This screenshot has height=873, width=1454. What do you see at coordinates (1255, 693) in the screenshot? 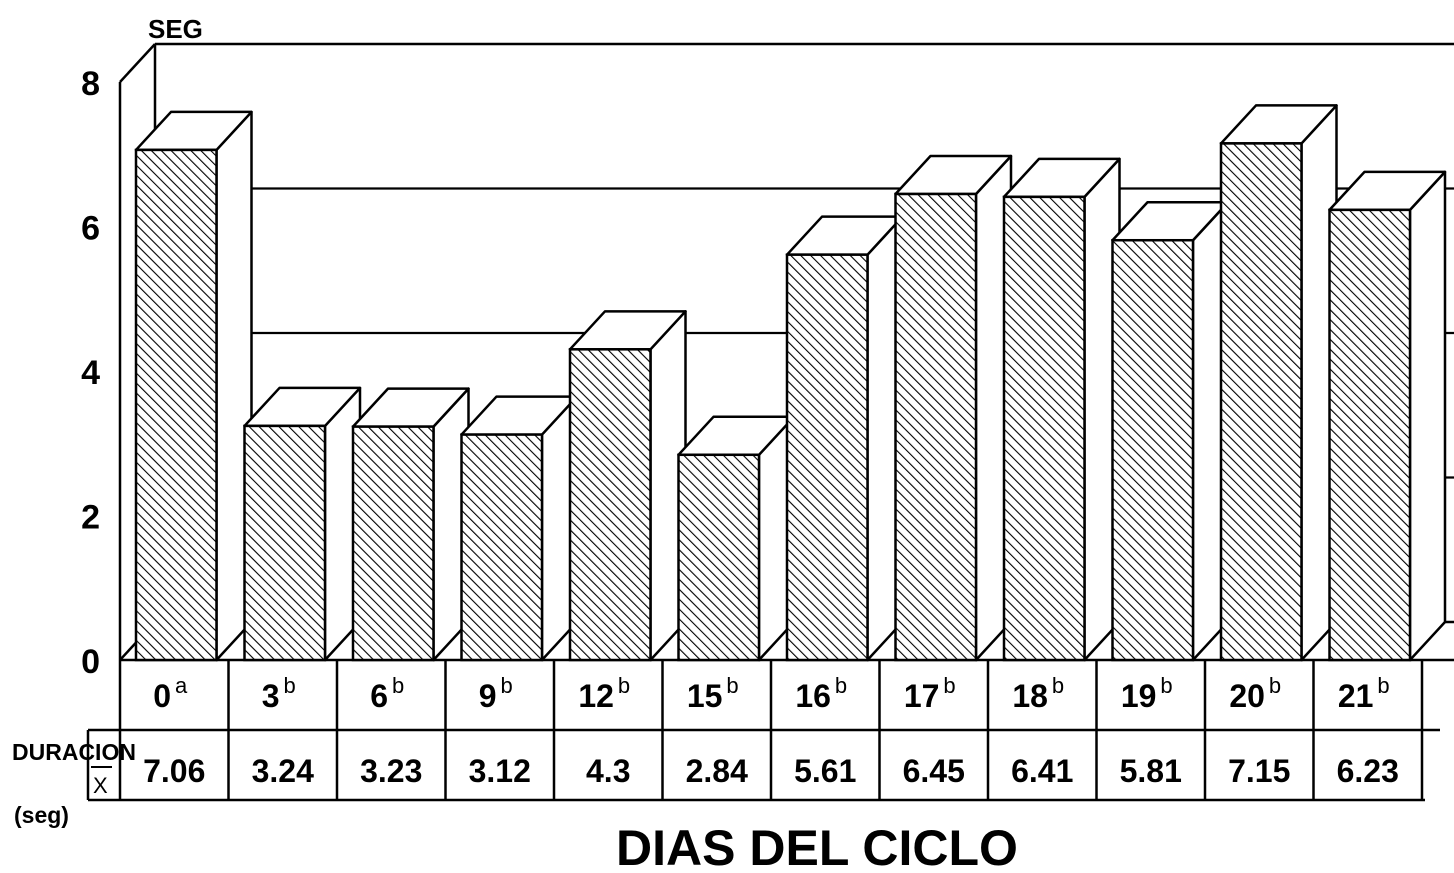
I see `x-tick-label: 20 b` at bounding box center [1255, 693].